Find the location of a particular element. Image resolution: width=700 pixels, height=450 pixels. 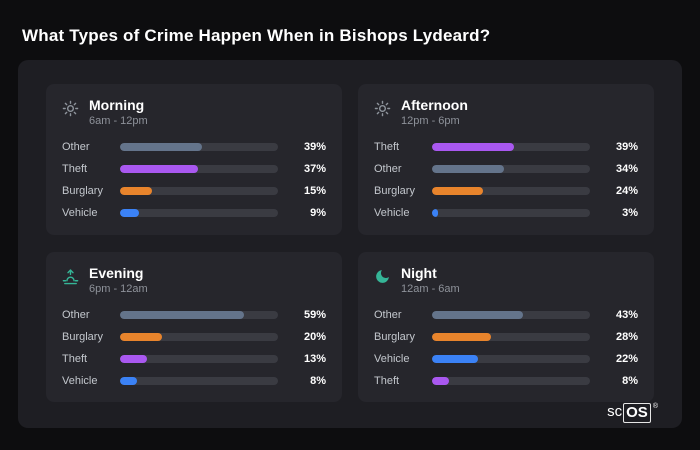

crime-row: Burglary 15% is located at coordinates (194, 191).